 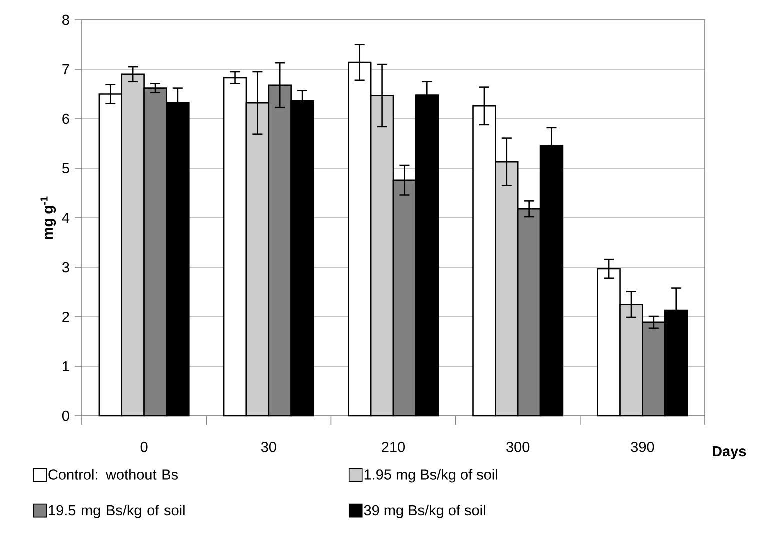 I want to click on x-tick-label: 390, so click(x=642, y=447).